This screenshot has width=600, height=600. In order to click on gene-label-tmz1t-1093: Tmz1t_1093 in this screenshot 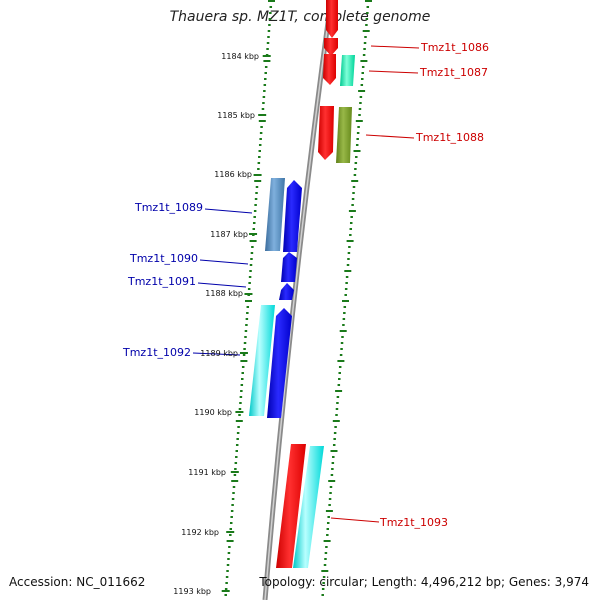, I will do `click(413, 522)`.